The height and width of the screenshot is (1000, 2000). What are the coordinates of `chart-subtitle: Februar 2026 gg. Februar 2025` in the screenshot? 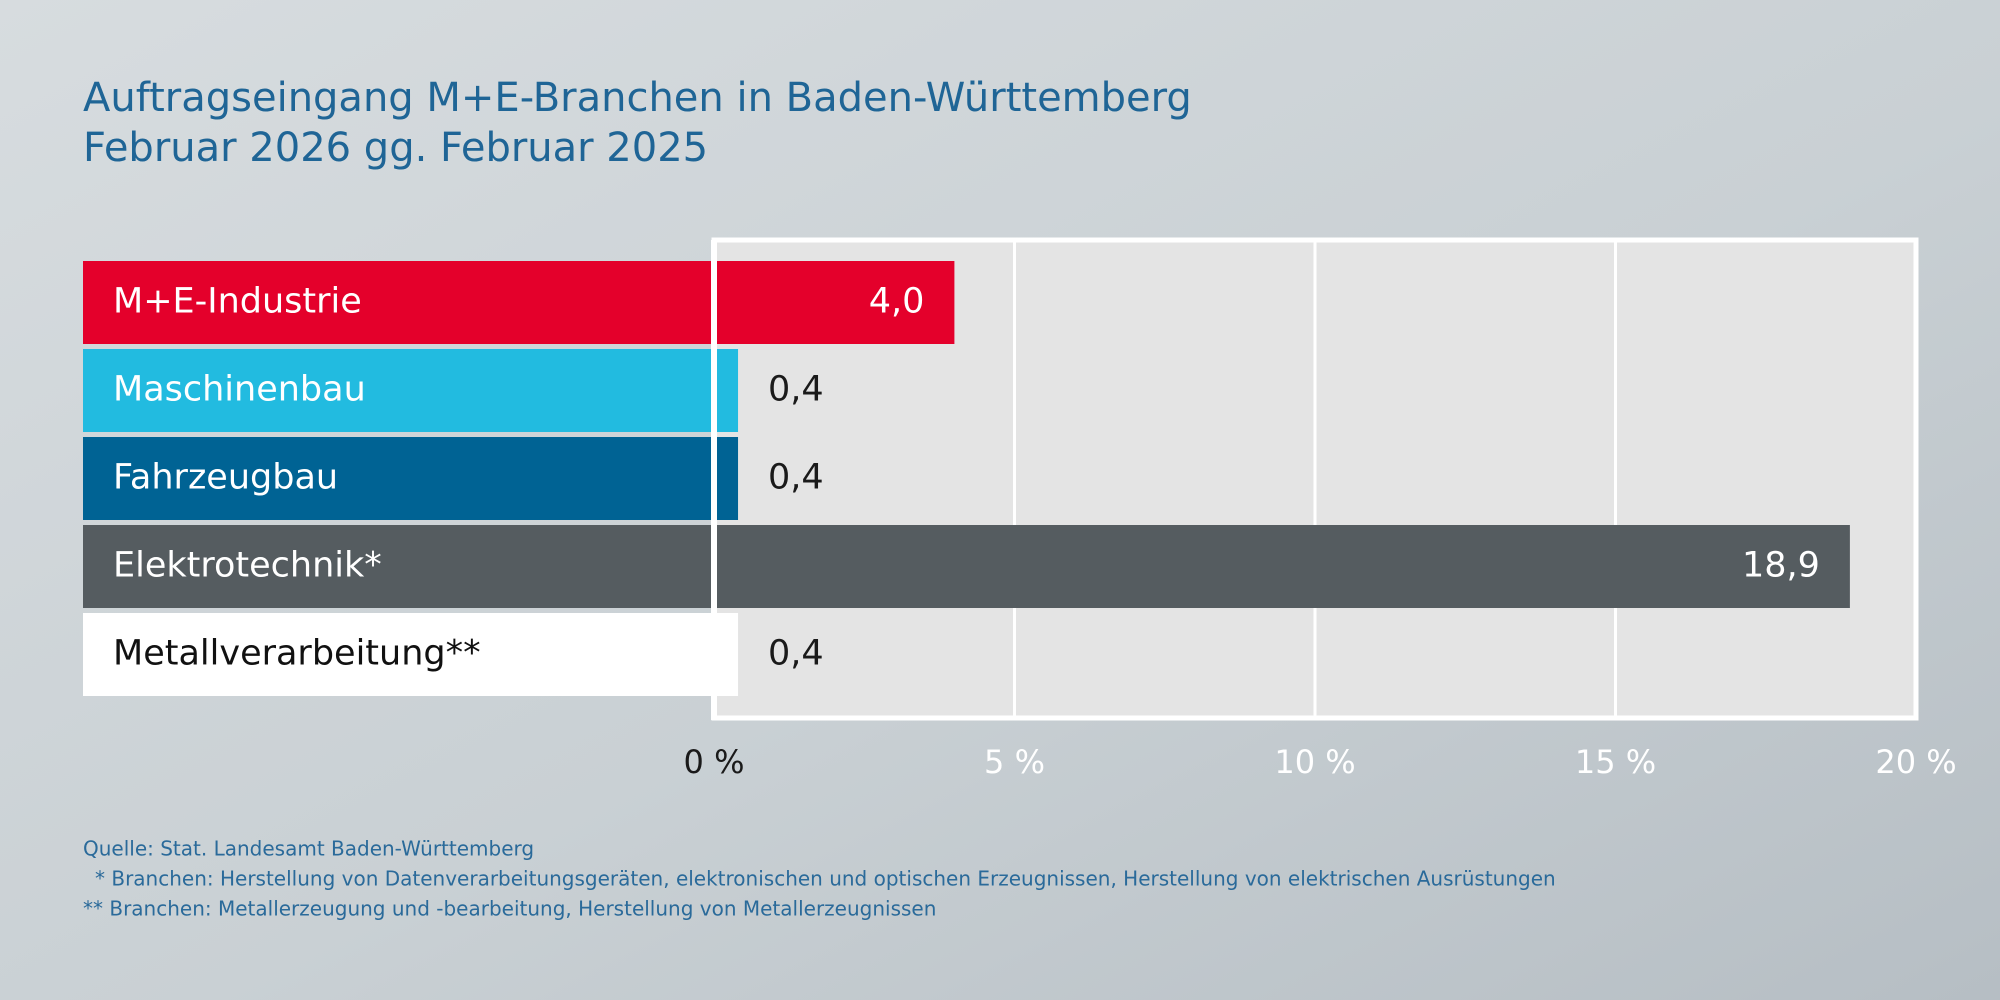 It's located at (395, 148).